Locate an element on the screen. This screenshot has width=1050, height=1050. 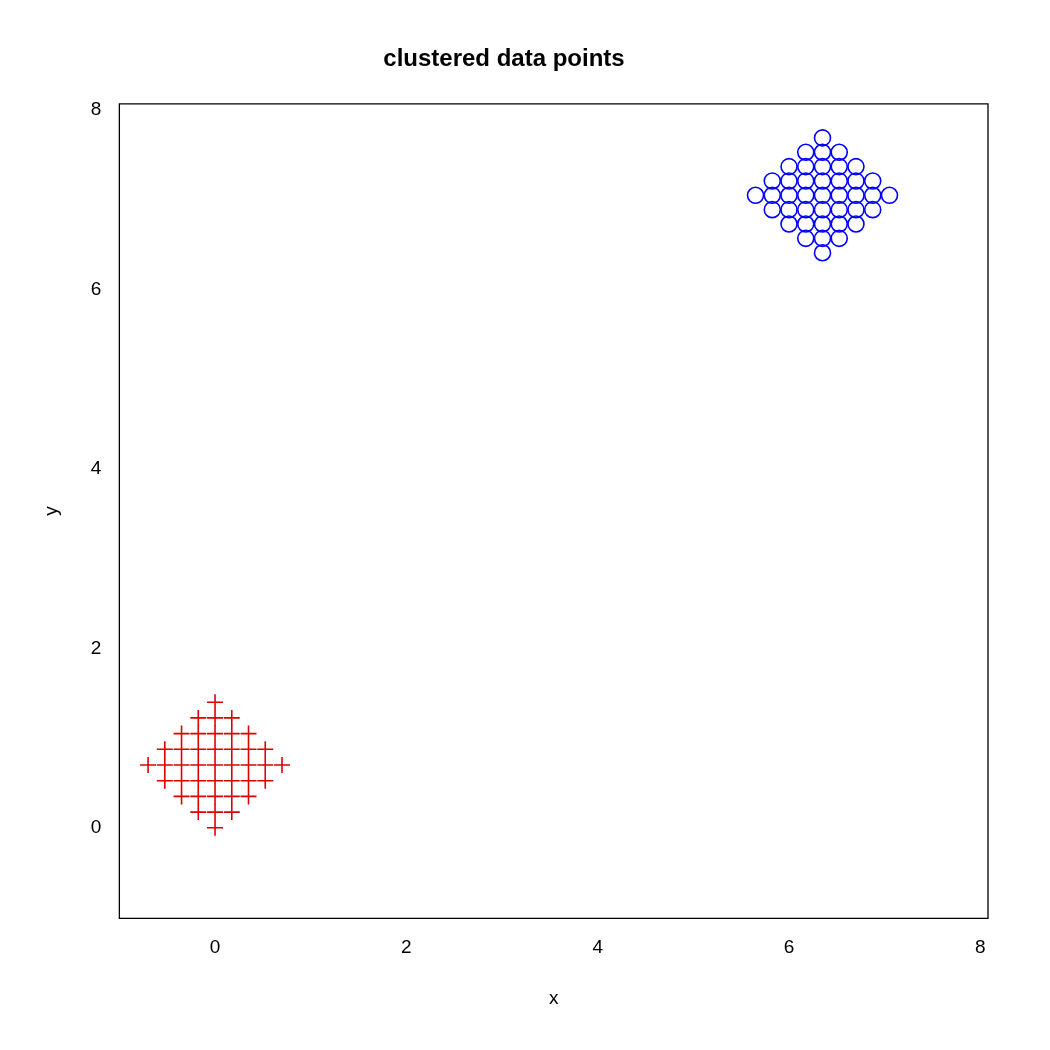
x-tick-label: 2 is located at coordinates (406, 947).